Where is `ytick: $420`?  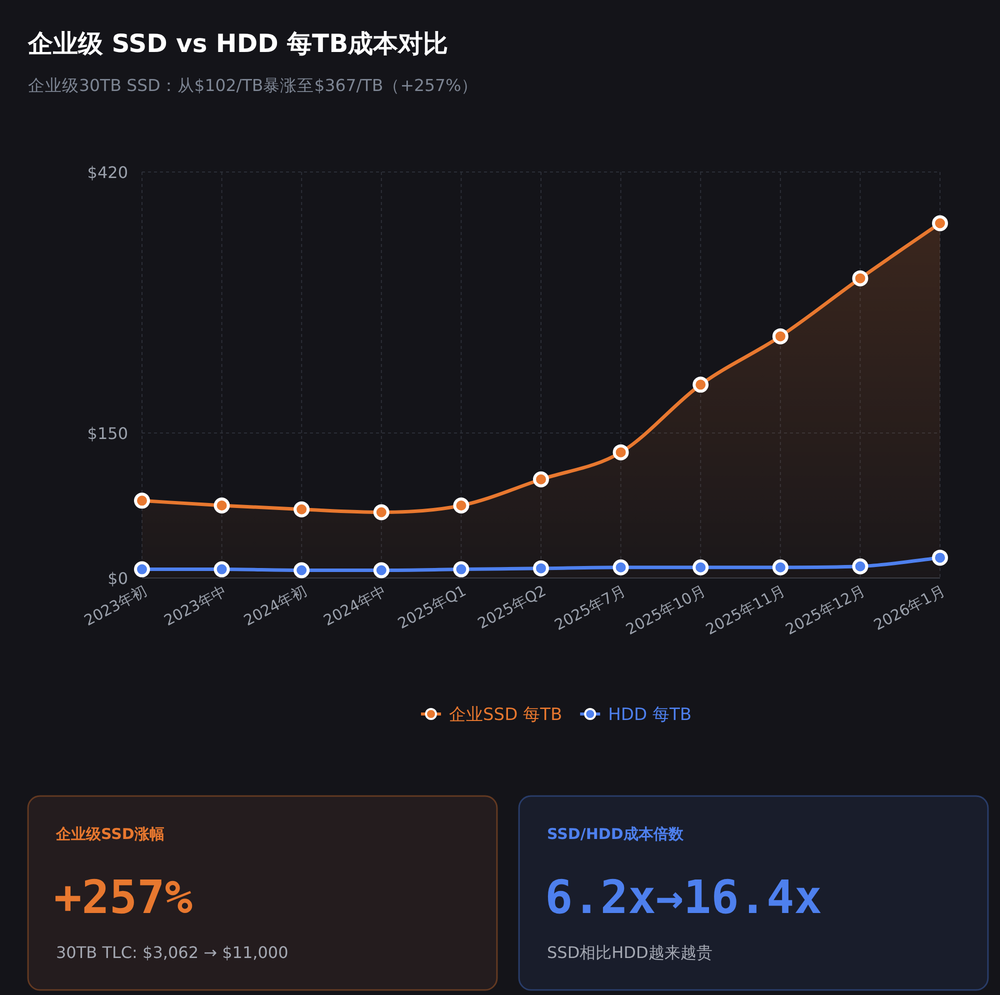
ytick: $420 is located at coordinates (107, 172).